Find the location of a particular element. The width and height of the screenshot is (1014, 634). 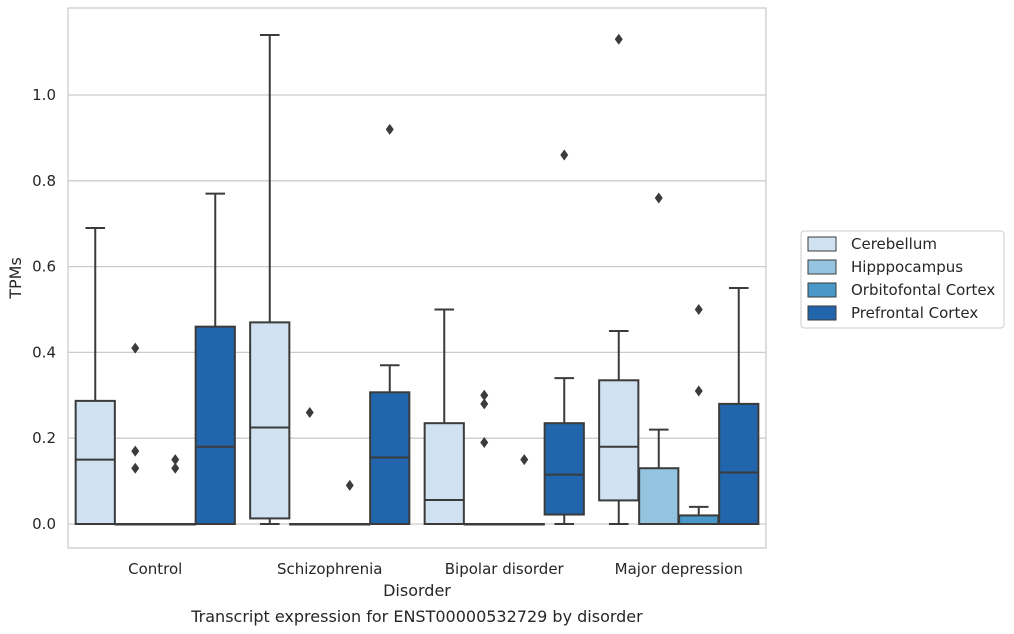

x-tick-label: Major depression is located at coordinates (679, 569).